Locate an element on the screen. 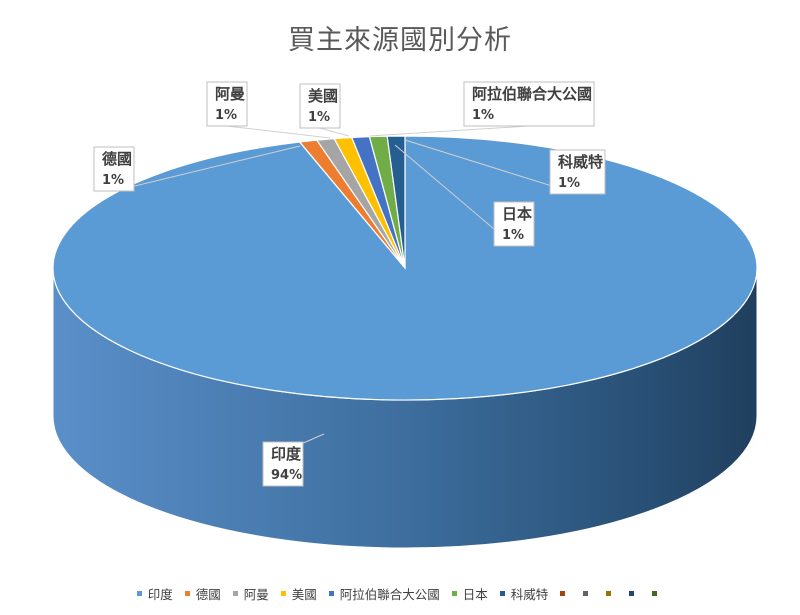 This screenshot has height=615, width=800. legend-label-7: 科威特 is located at coordinates (529, 594).